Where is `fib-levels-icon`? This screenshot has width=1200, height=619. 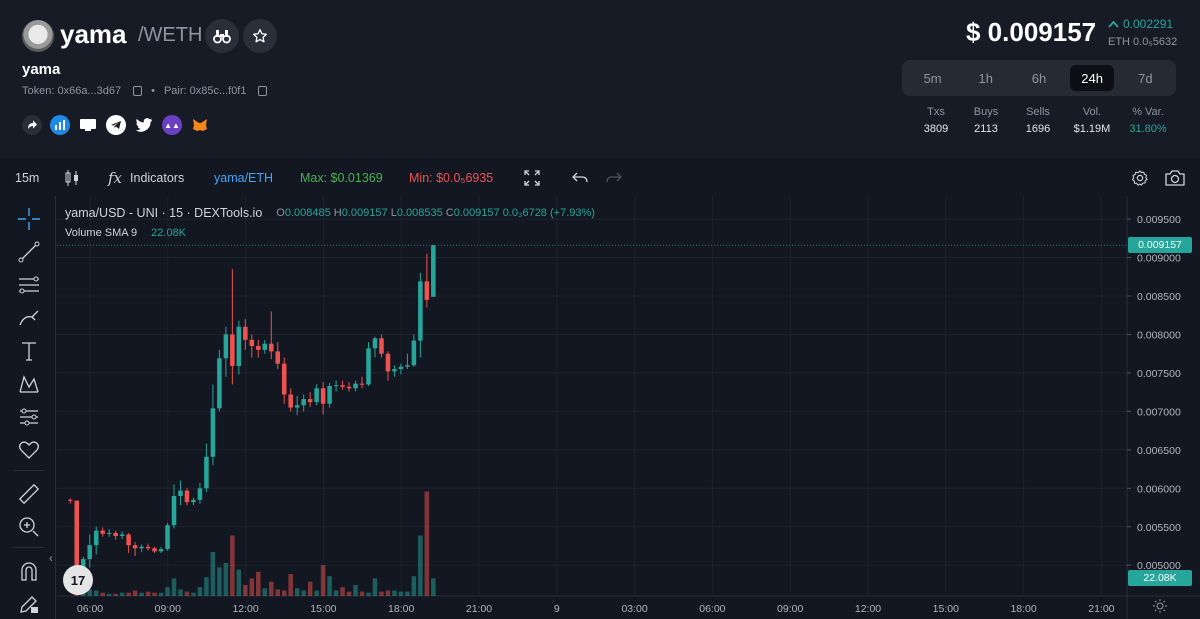 fib-levels-icon is located at coordinates (29, 285).